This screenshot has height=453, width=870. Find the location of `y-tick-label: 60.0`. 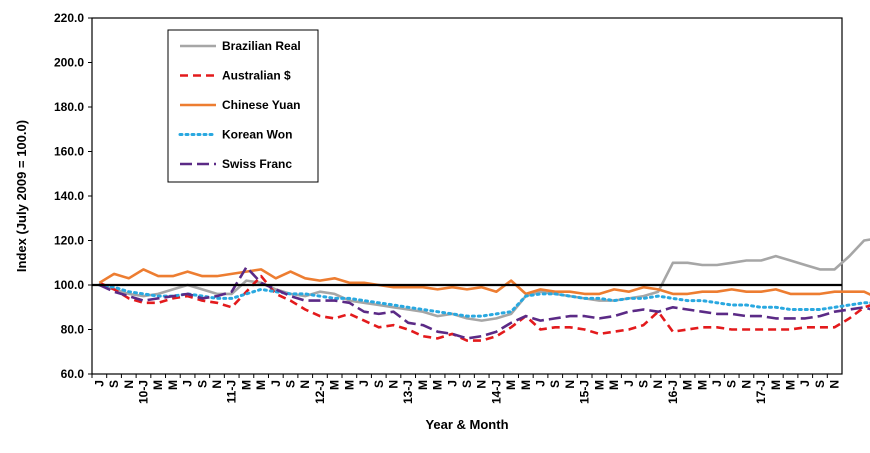

y-tick-label: 60.0 is located at coordinates (73, 374).